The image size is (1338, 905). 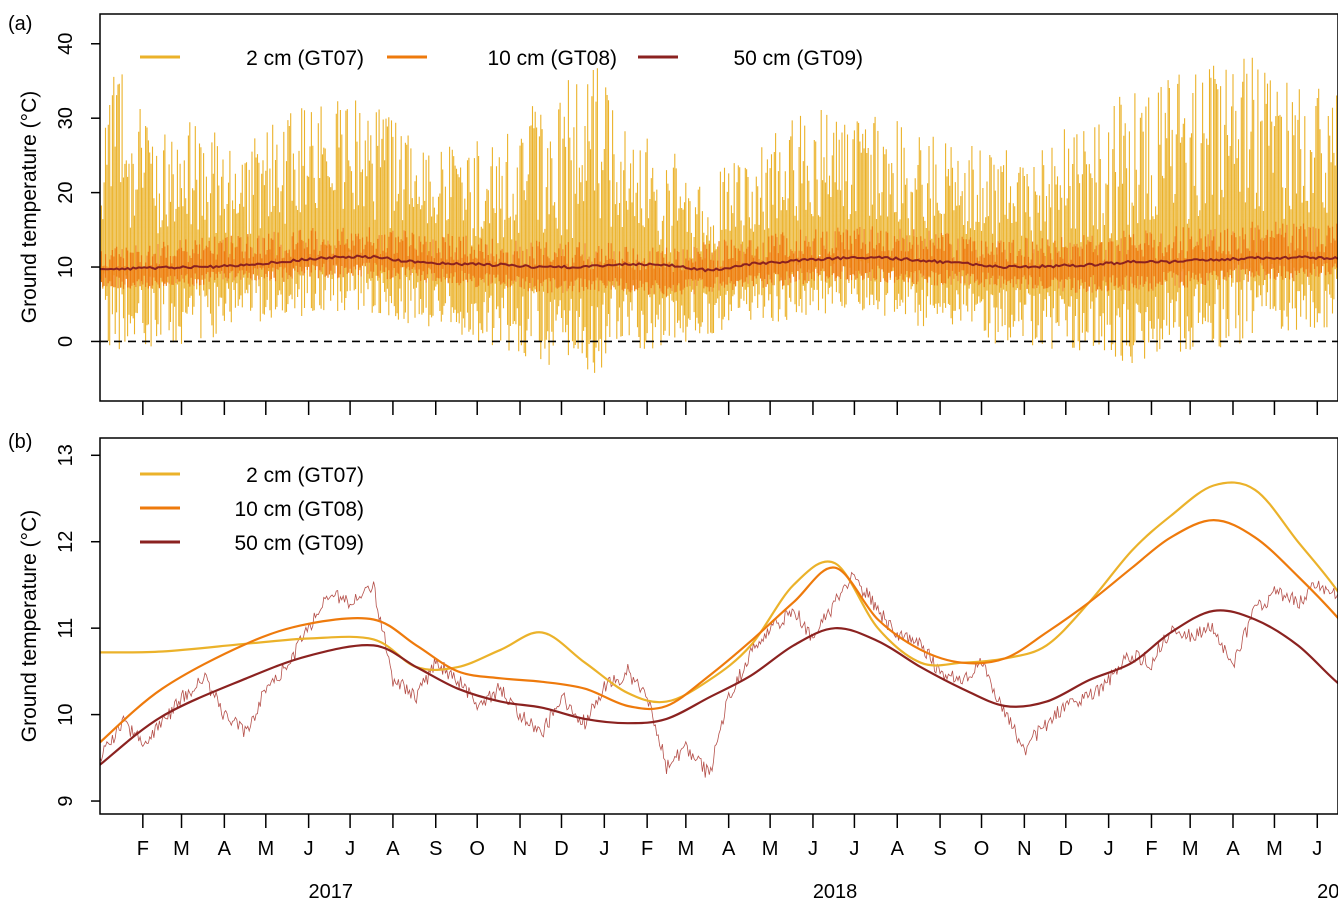 What do you see at coordinates (835, 892) in the screenshot?
I see `year-label: 2018` at bounding box center [835, 892].